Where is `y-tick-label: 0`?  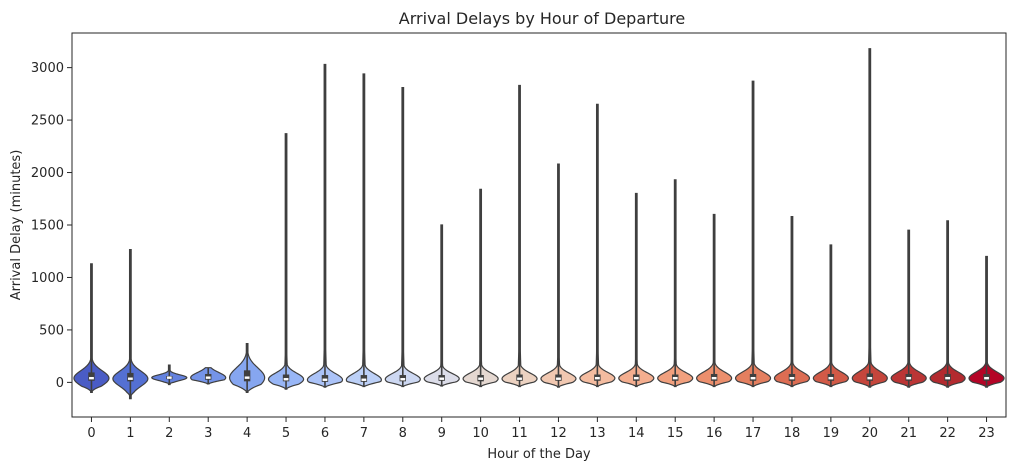 y-tick-label: 0 is located at coordinates (60, 383).